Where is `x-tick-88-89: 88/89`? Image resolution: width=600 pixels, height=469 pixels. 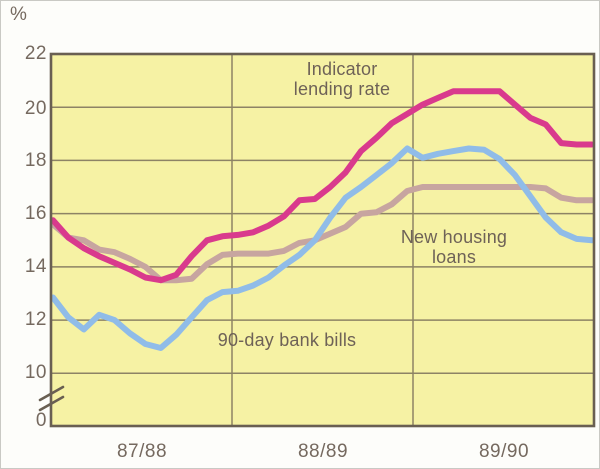 x-tick-88-89: 88/89 is located at coordinates (323, 451).